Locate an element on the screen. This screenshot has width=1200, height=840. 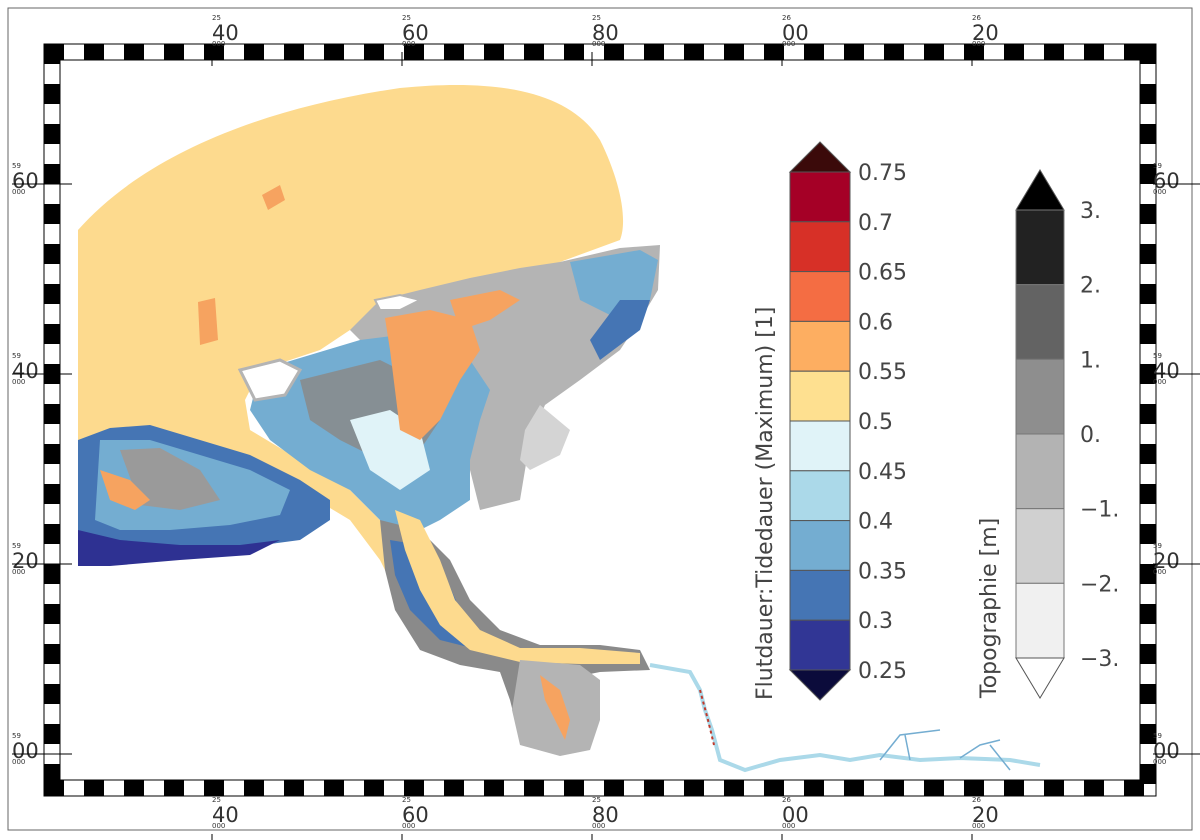
flut-tick-label: 0.6 is located at coordinates (875, 322).